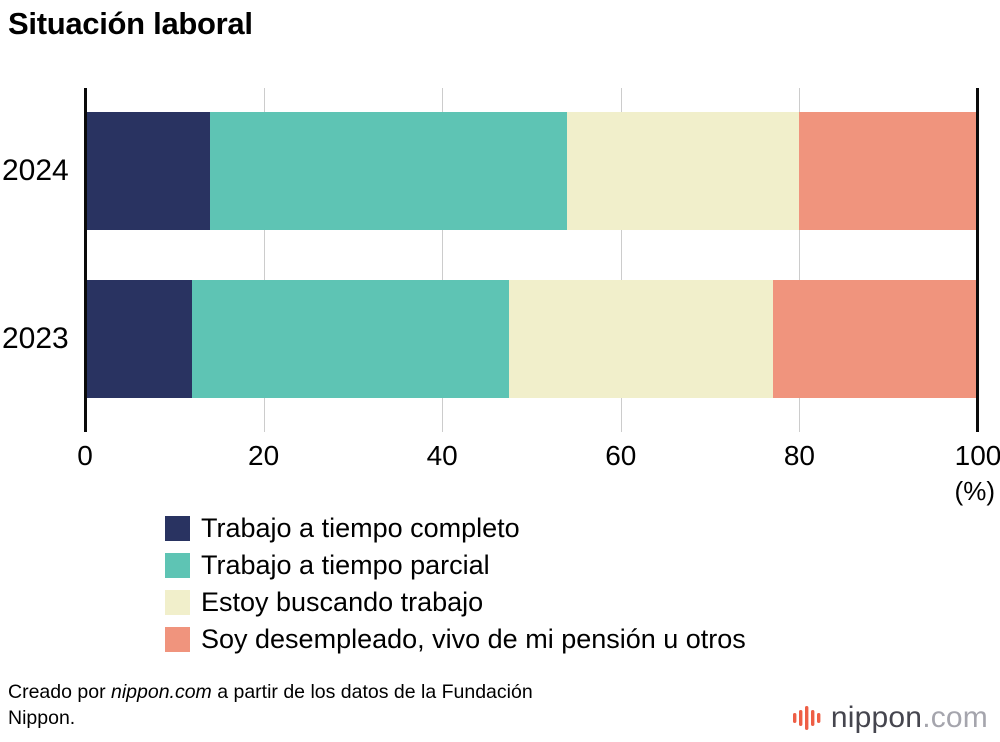 The width and height of the screenshot is (1000, 742). I want to click on bar-2024, so click(531, 171).